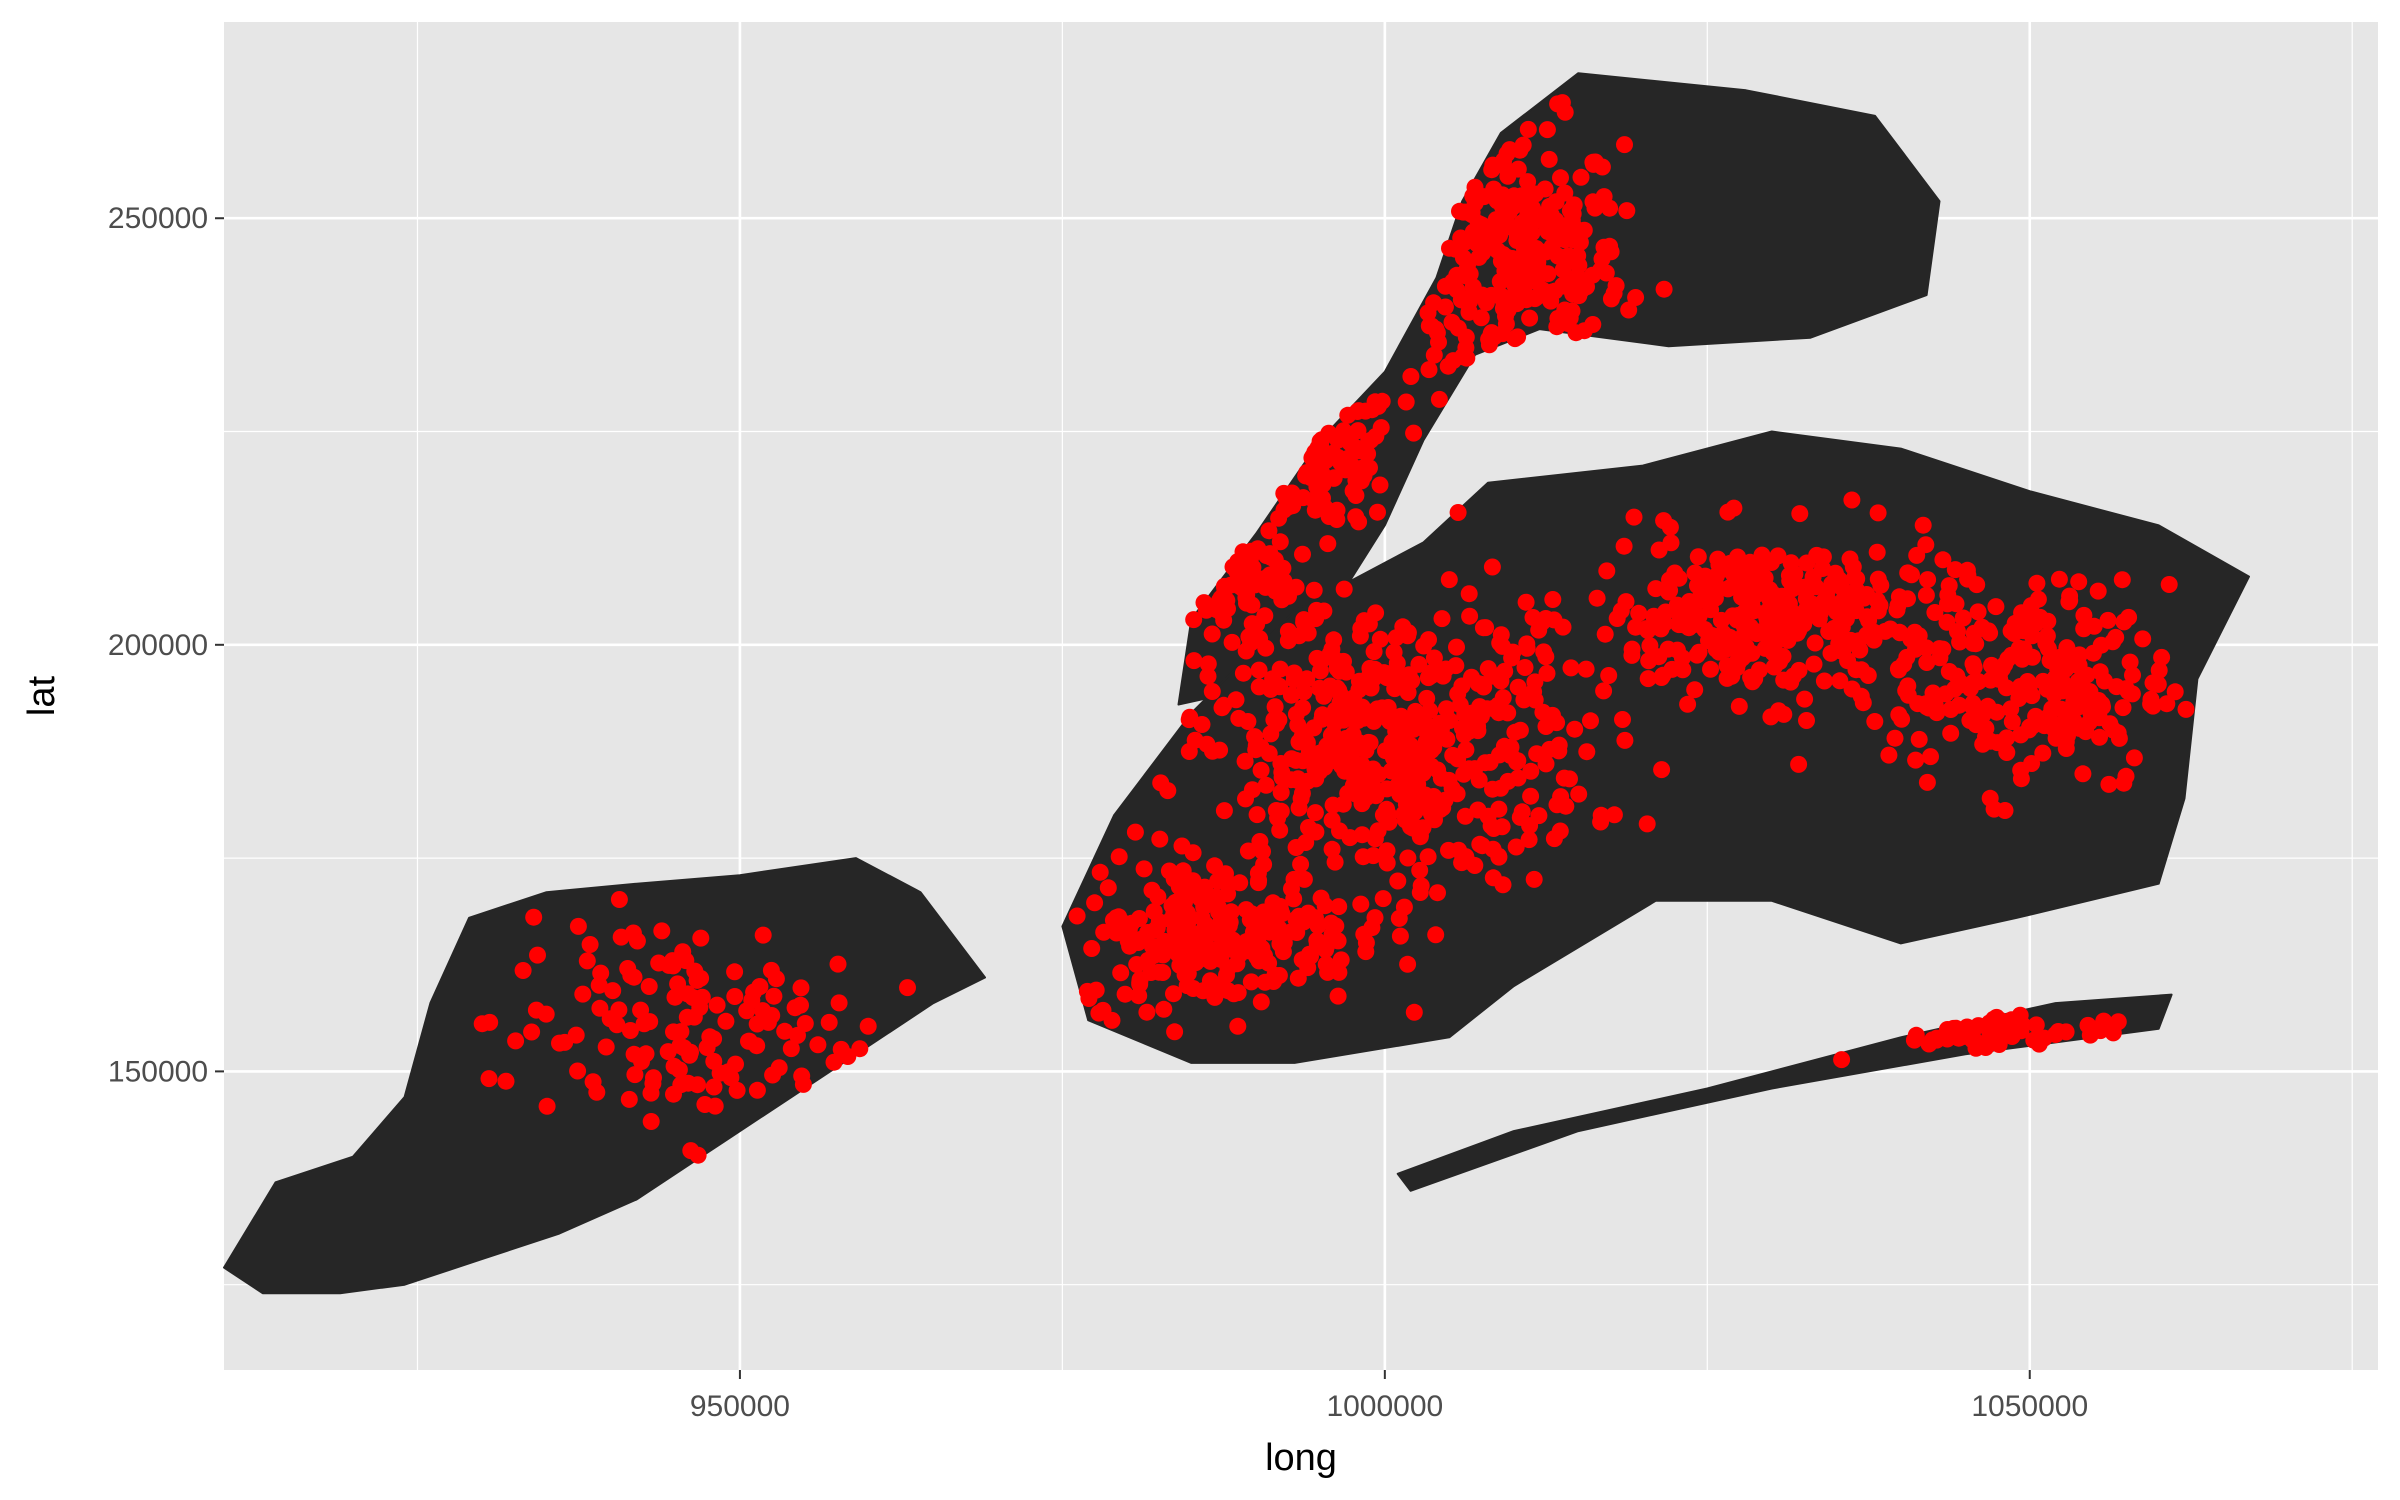 Image resolution: width=2400 pixels, height=1500 pixels. Describe the element at coordinates (1389, 1396) in the screenshot. I see `x-axis: 950000 1000000 1050000` at that location.